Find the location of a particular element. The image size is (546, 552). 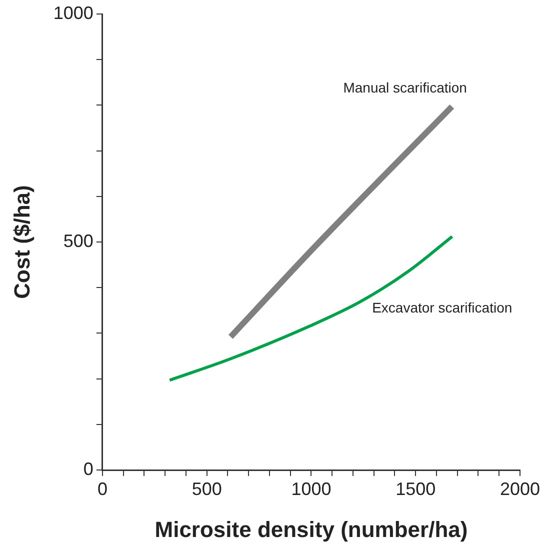

x-tick-label: 1500 is located at coordinates (416, 488).